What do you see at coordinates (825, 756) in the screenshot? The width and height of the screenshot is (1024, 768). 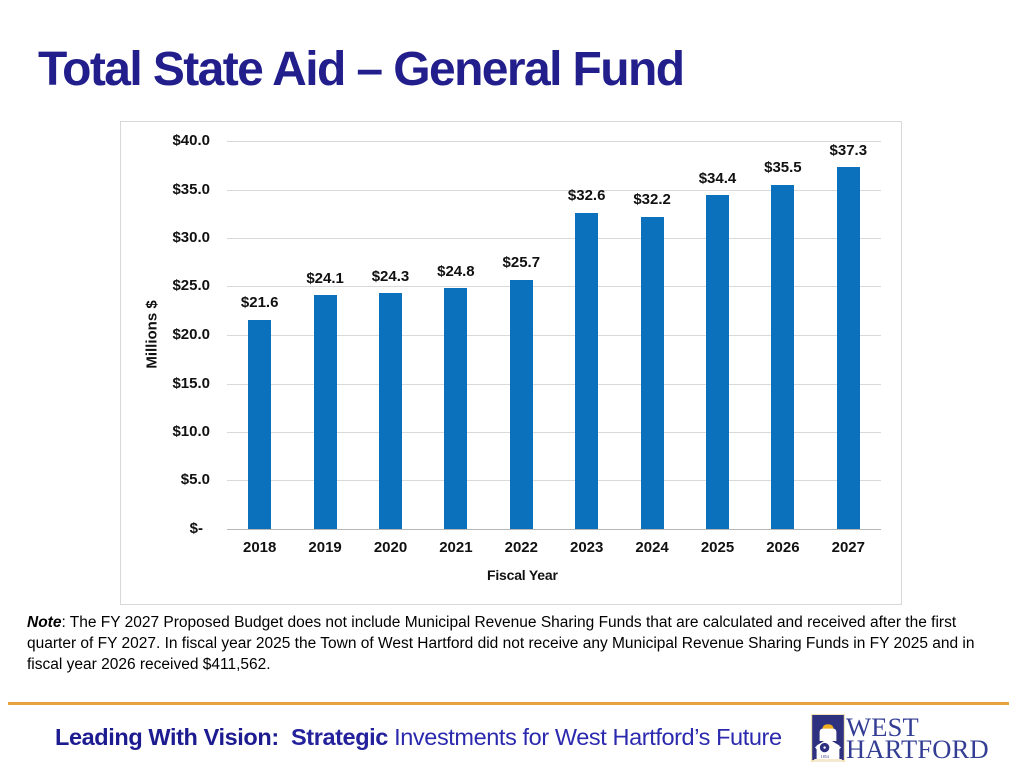 I see `svg-text: 1854` at bounding box center [825, 756].